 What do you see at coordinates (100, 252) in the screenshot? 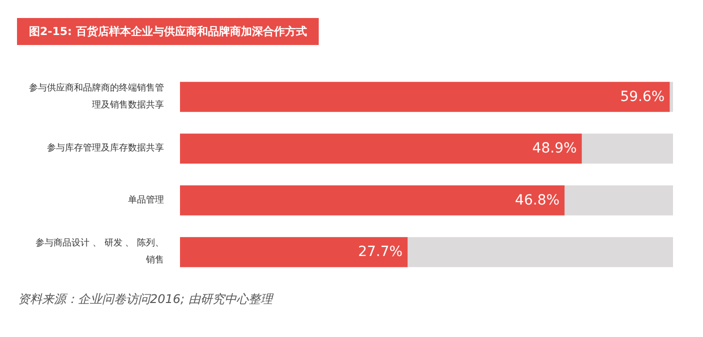
I see `y-tick-label: 参与商品设计 、 研发 、 陈列、销售` at bounding box center [100, 252].